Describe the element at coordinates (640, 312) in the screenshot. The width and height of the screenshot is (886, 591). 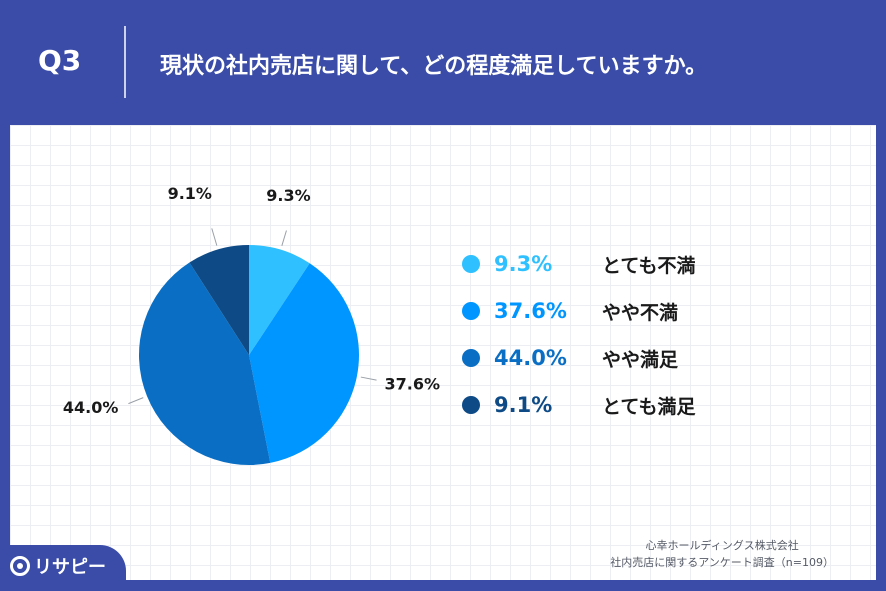
I see `legend-label: やや不満` at that location.